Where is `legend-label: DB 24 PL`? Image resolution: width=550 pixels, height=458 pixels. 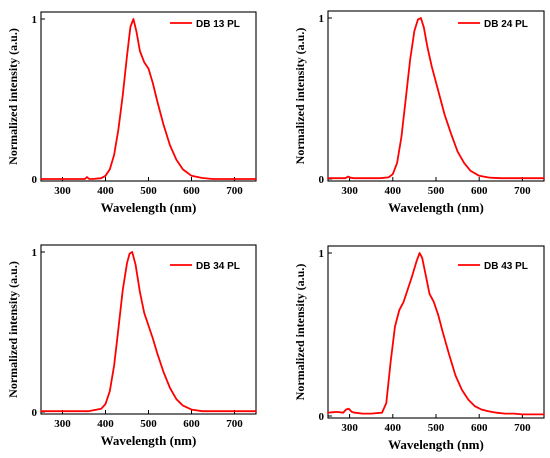
legend-label: DB 24 PL is located at coordinates (506, 24).